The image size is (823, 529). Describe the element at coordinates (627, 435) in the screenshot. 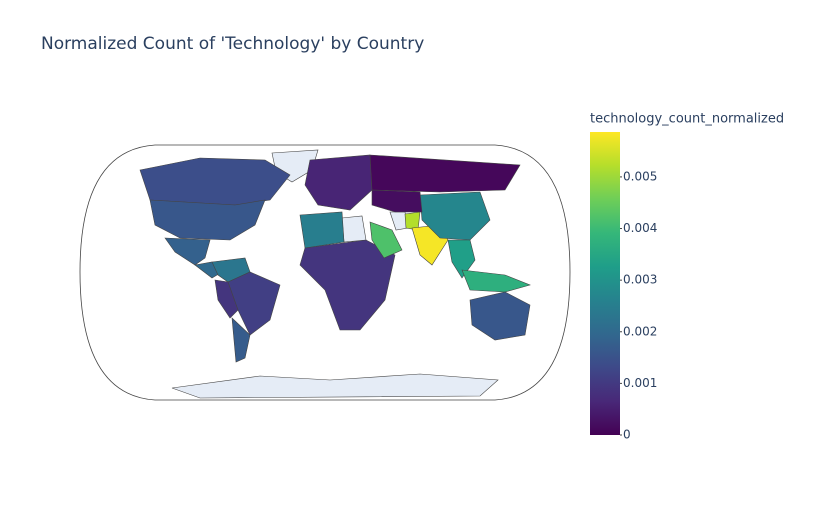

I see `colorbar-tick-label: 0` at that location.